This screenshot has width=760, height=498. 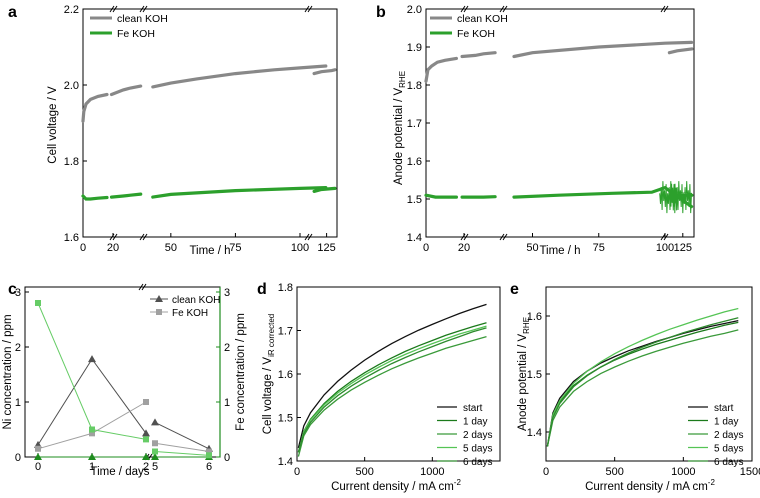 I want to click on panel-letter: a, so click(x=12, y=12).